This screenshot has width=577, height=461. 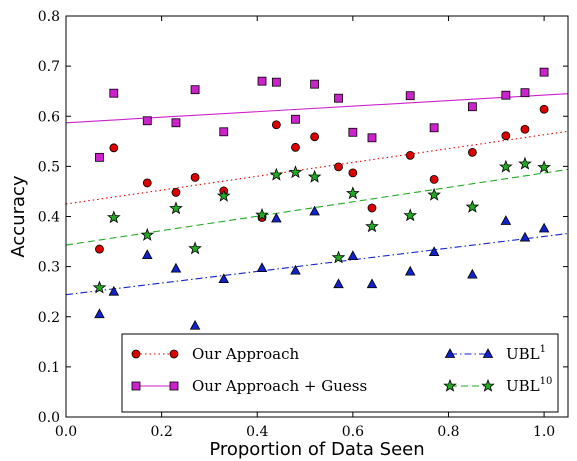 I want to click on legend-entry: Our Approach + Guess, so click(x=249, y=386).